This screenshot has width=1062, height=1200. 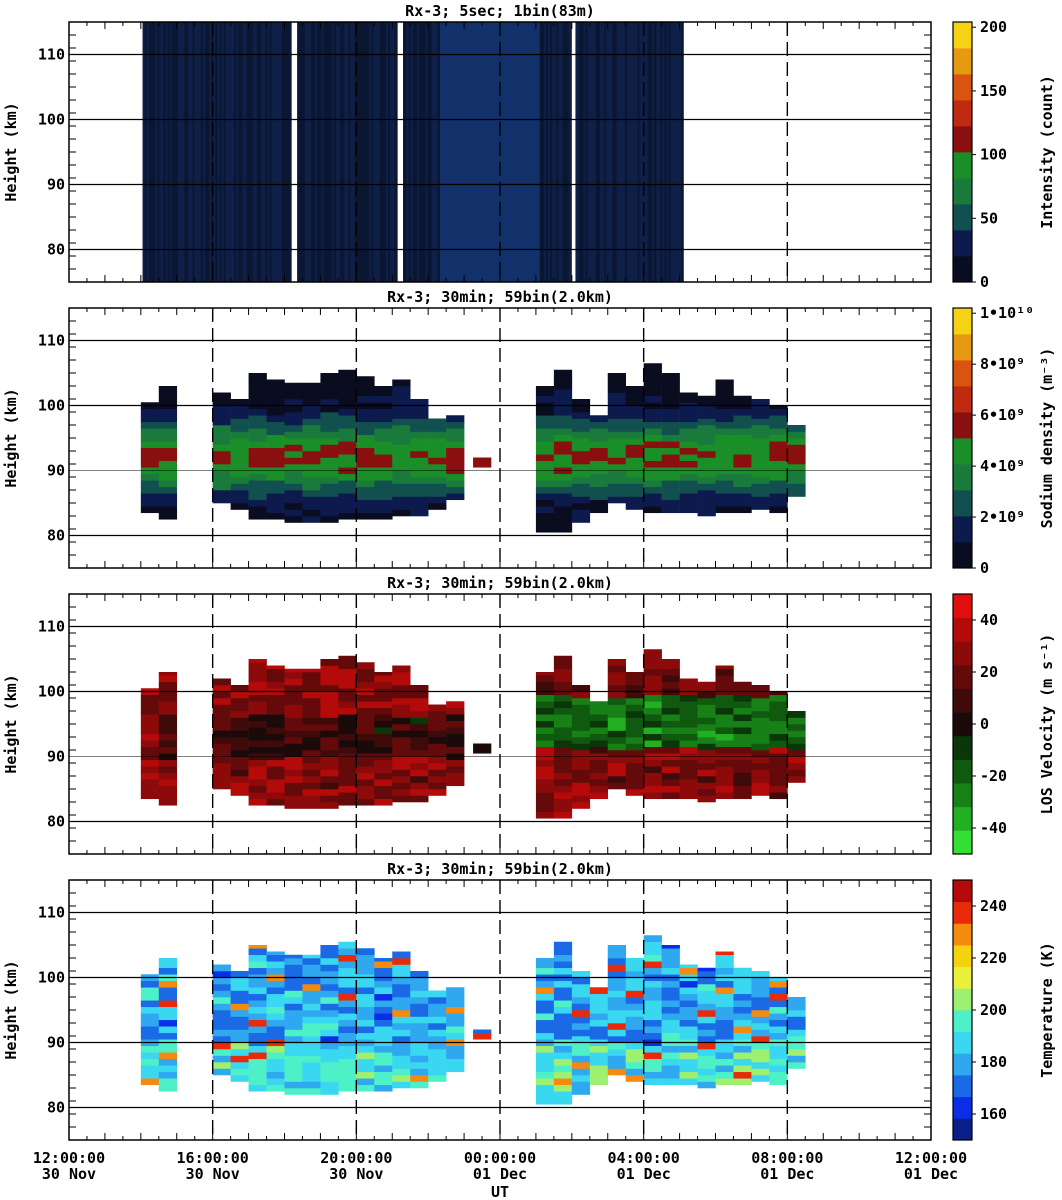 I want to click on y-tick-label: 110, so click(x=51, y=55).